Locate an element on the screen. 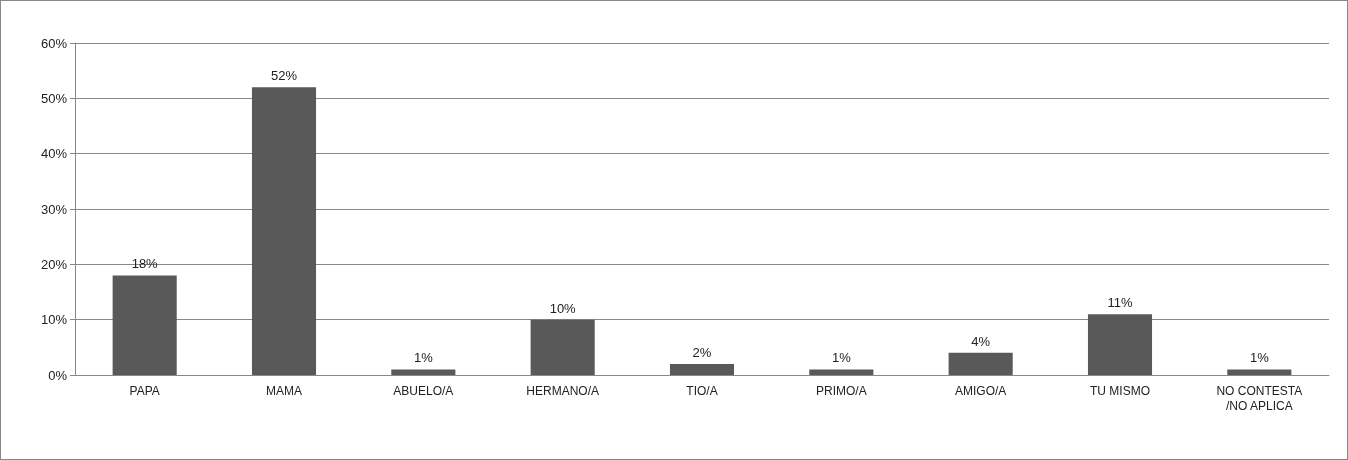 Image resolution: width=1348 pixels, height=460 pixels. data-label: 52% is located at coordinates (284, 76).